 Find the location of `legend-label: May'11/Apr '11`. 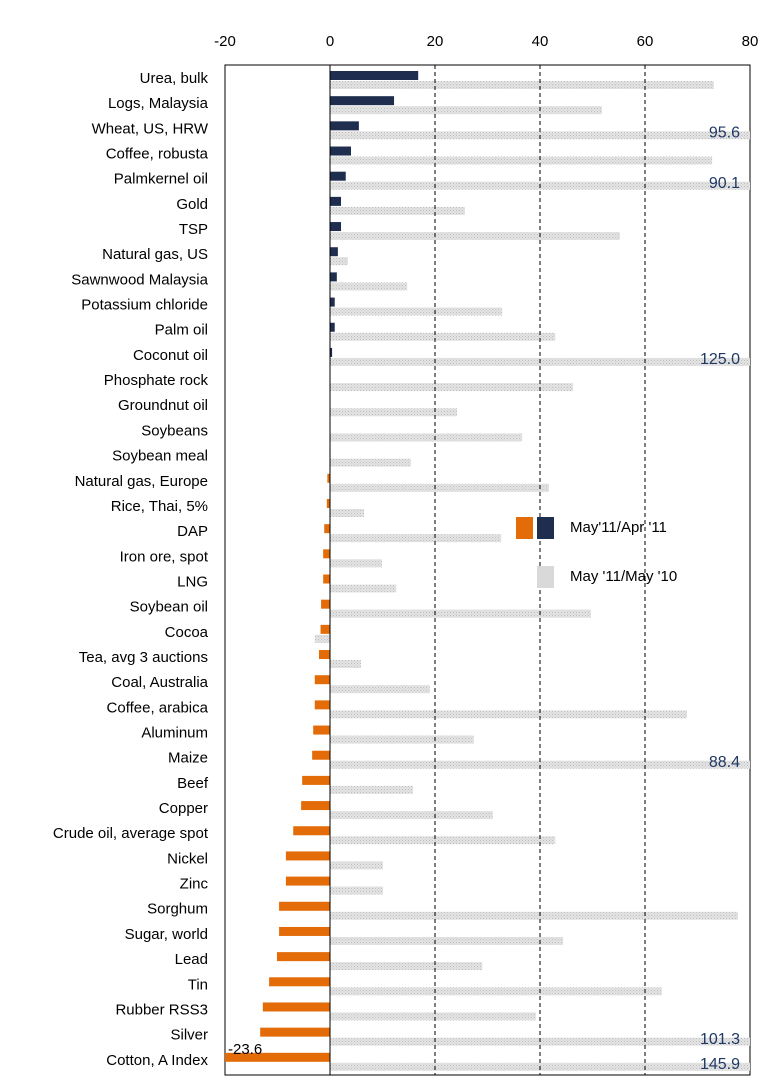

legend-label: May'11/Apr '11 is located at coordinates (618, 527).